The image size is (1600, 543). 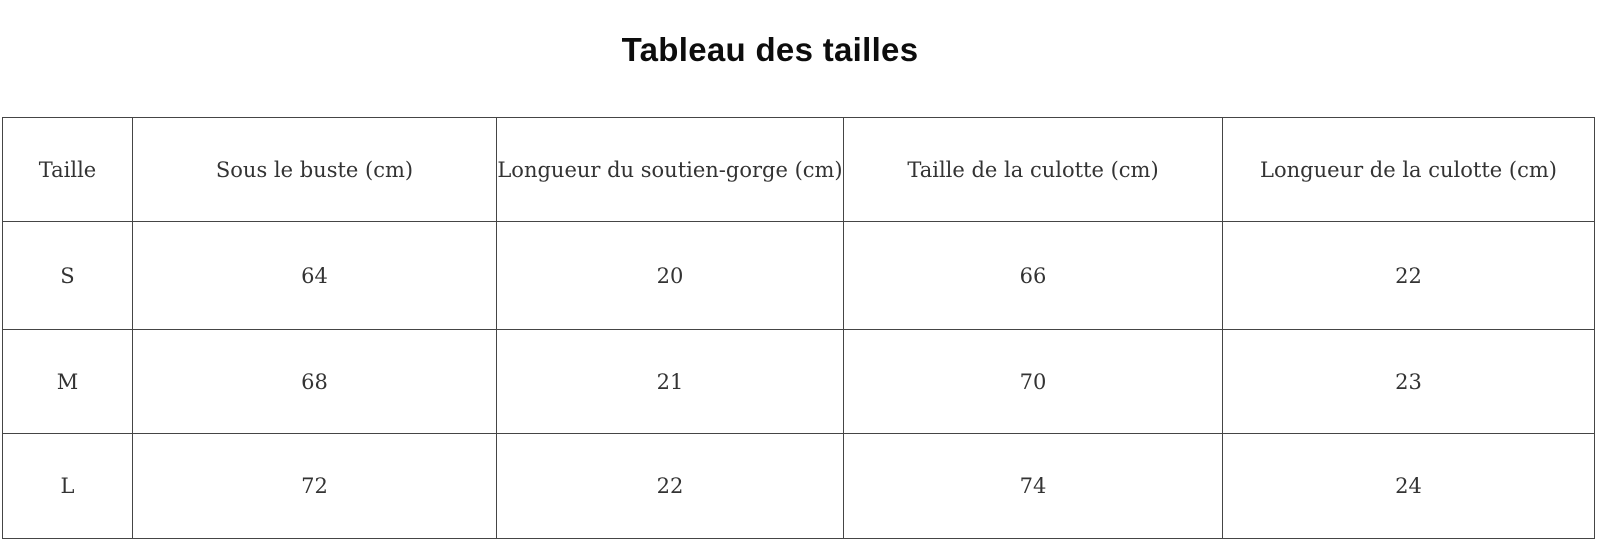 I want to click on cell-value: 20, so click(x=670, y=275).